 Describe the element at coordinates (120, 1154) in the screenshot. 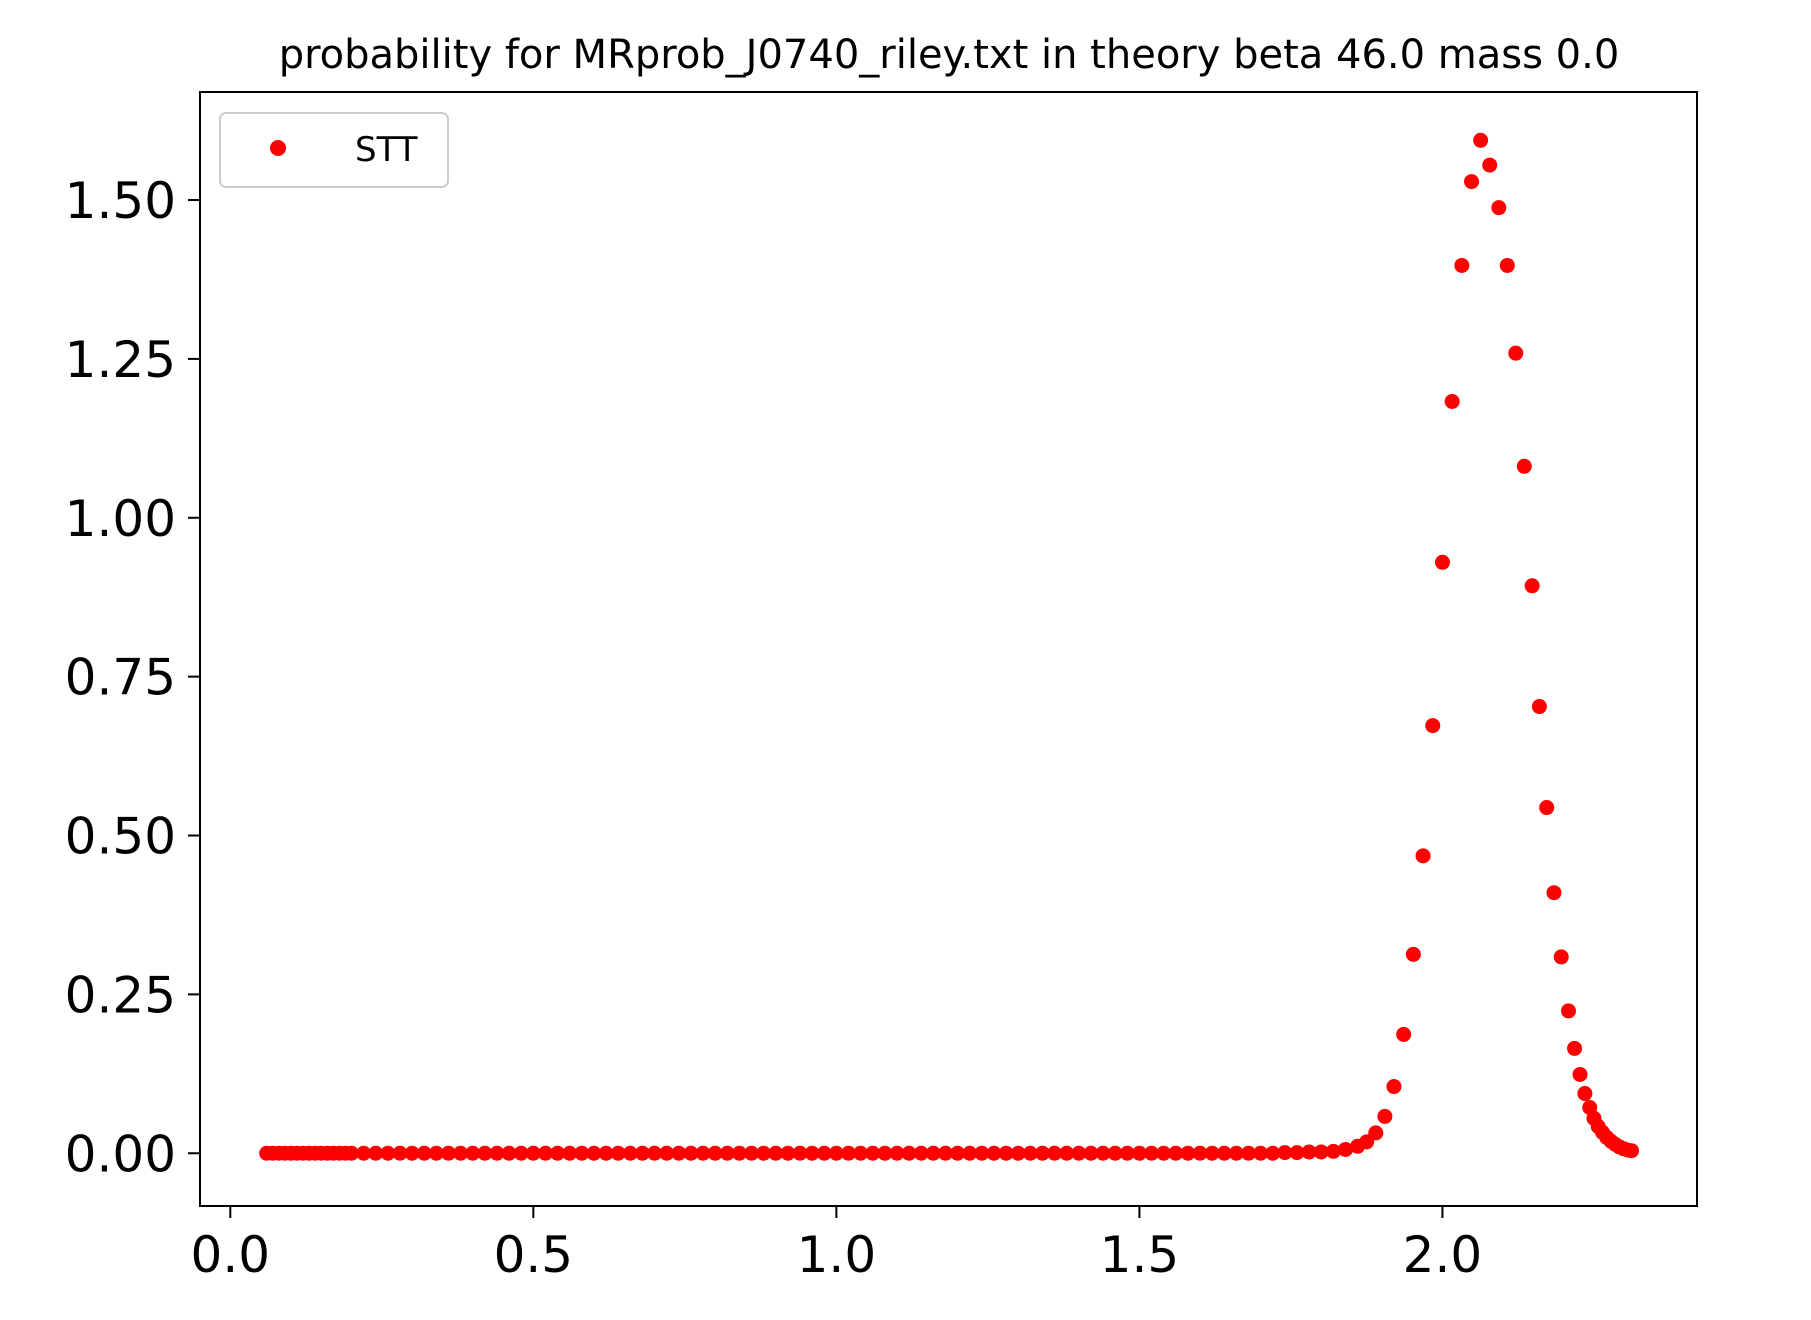

I see `y-tick-label: 0.00` at that location.